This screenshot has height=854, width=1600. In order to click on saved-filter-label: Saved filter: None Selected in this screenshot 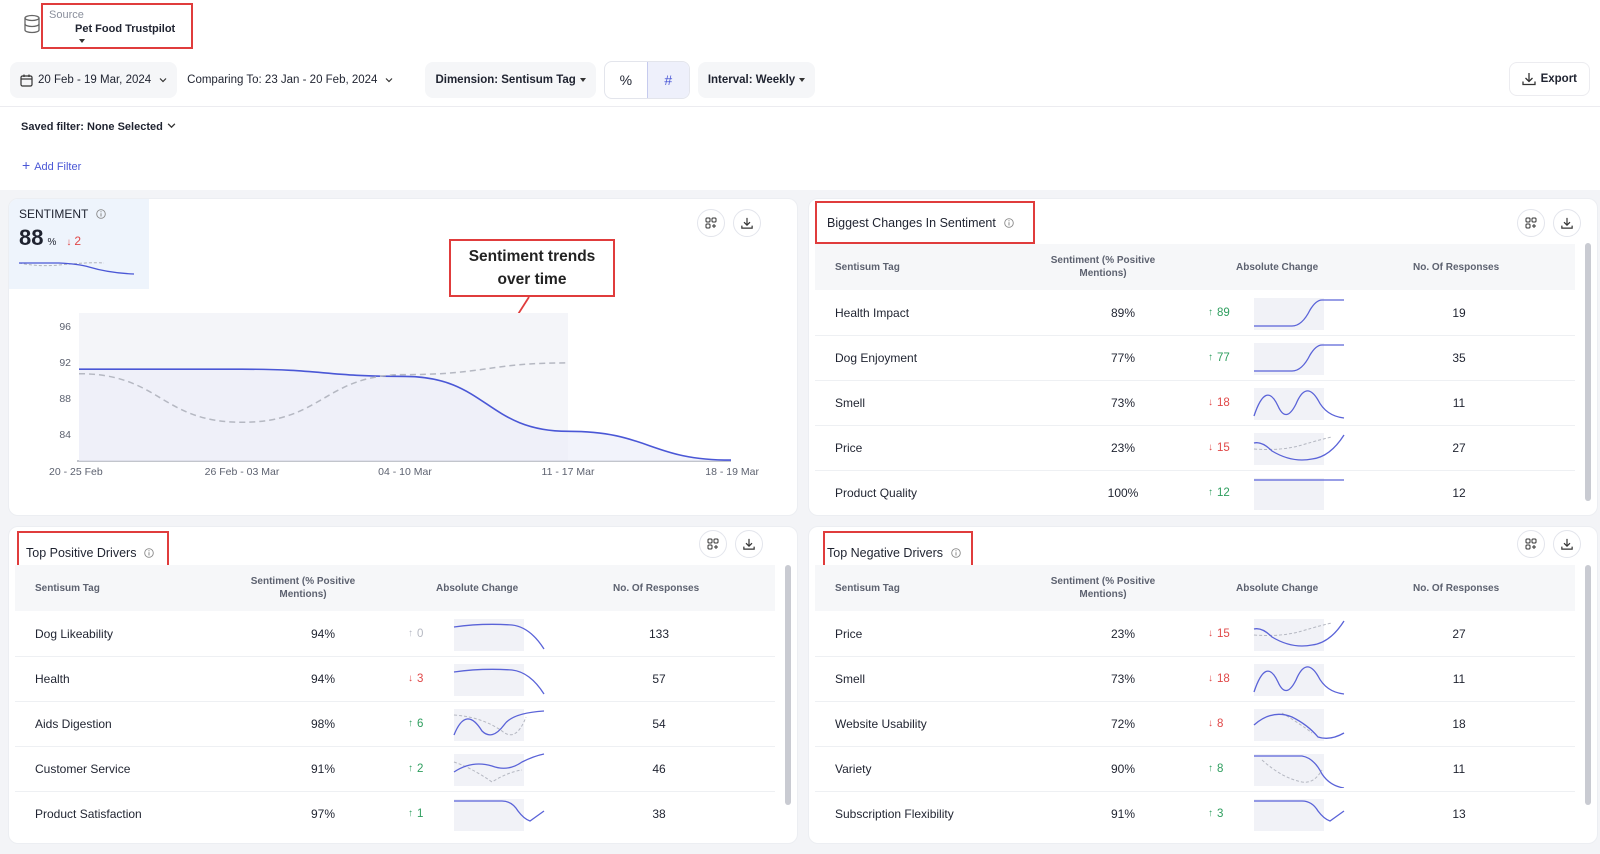, I will do `click(92, 127)`.